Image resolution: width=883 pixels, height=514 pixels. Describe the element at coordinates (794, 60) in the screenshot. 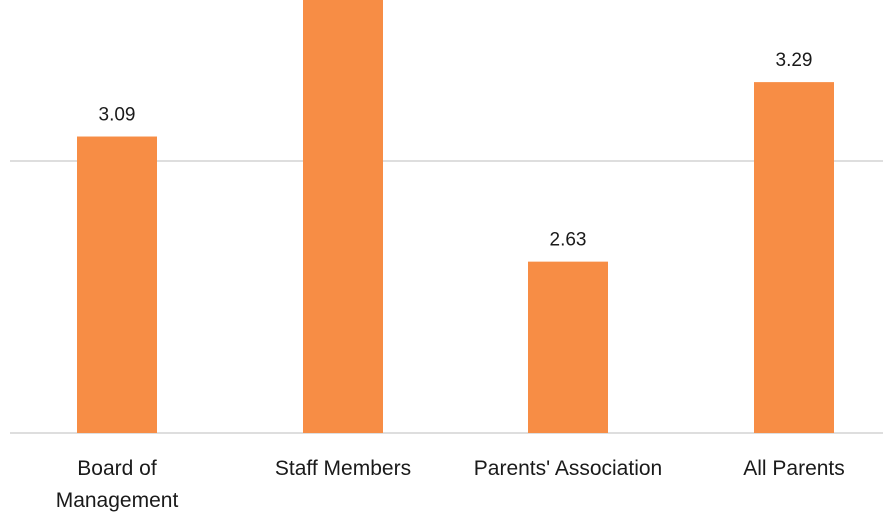

I see `data-label: 3.29` at that location.